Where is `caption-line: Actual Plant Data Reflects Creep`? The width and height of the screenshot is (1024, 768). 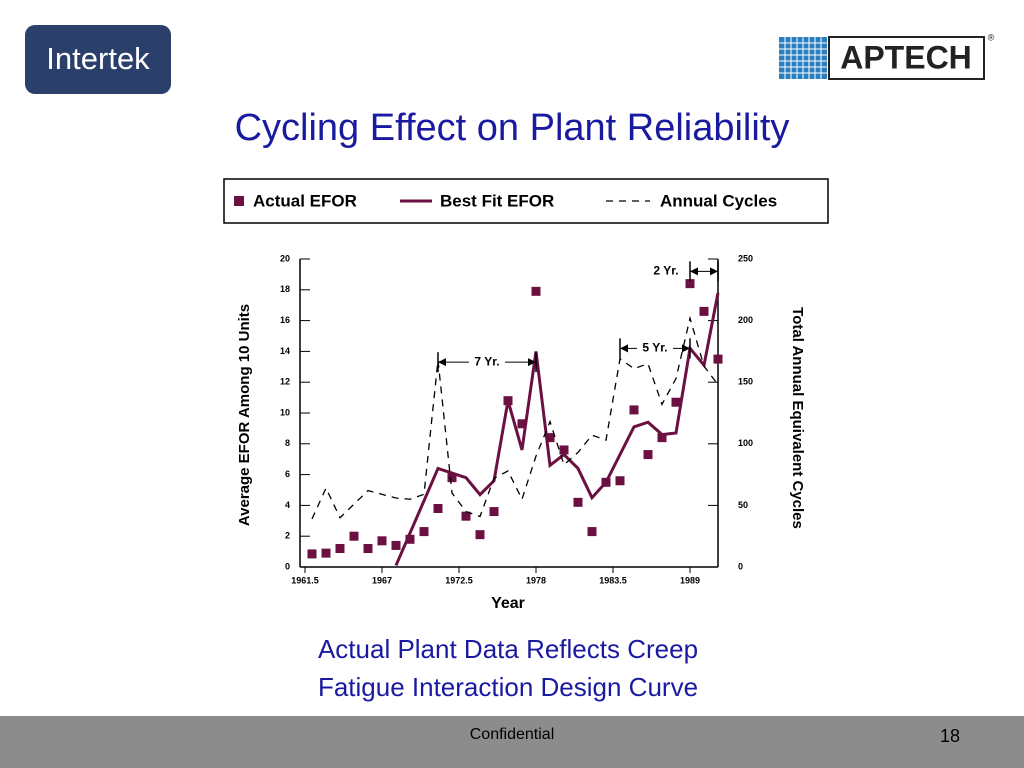 caption-line: Actual Plant Data Reflects Creep is located at coordinates (508, 649).